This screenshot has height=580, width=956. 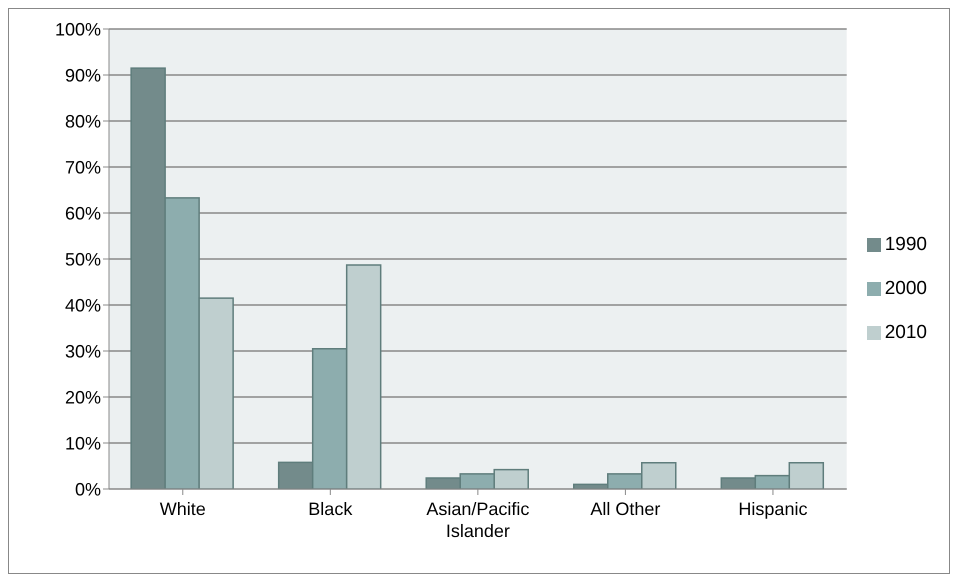 What do you see at coordinates (773, 509) in the screenshot?
I see `x-tick-label: Hispanic` at bounding box center [773, 509].